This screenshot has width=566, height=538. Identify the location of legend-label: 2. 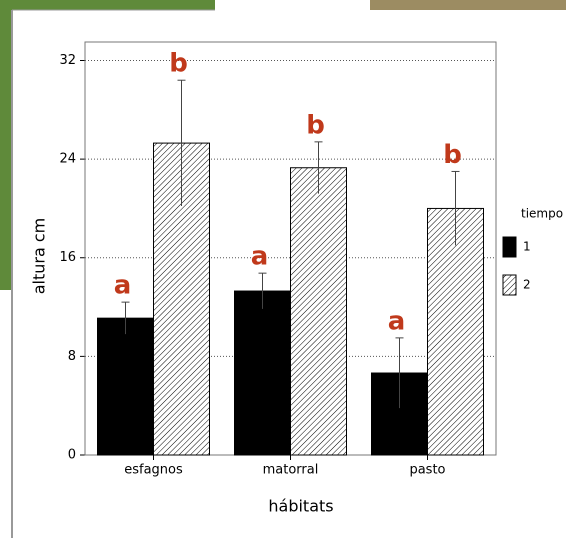
(527, 285).